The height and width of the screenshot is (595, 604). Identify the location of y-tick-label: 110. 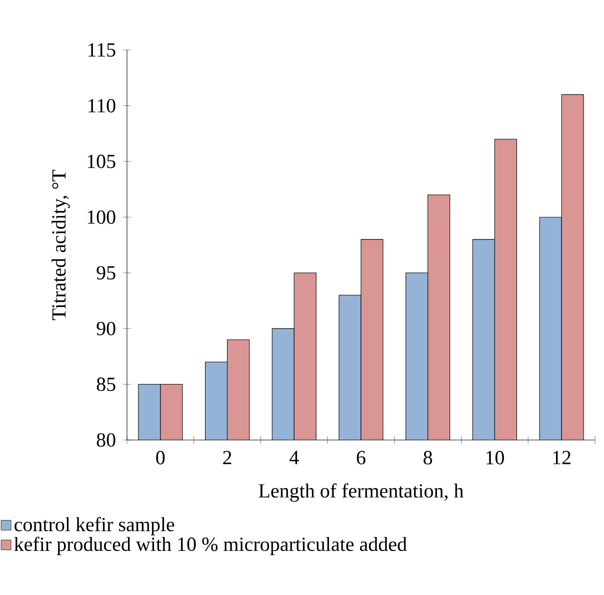
(102, 105).